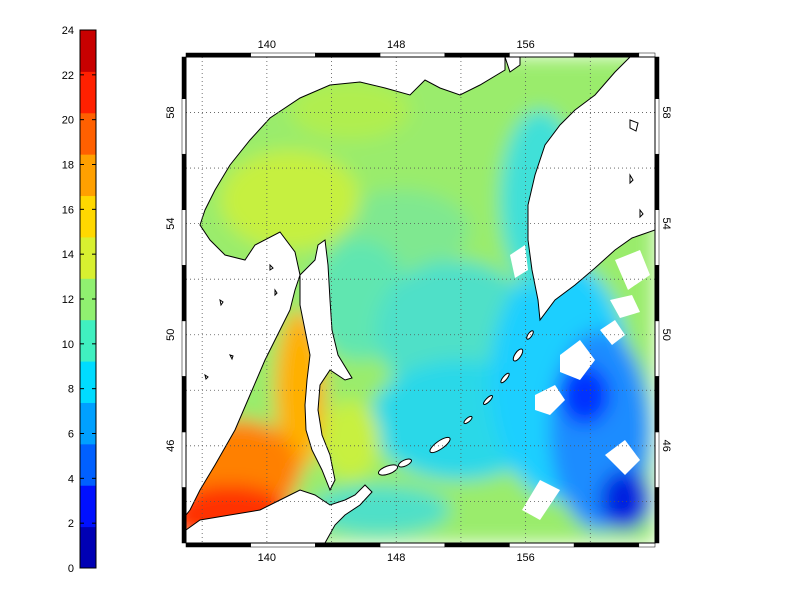  I want to click on colorbar-tick-label: 20, so click(68, 121).